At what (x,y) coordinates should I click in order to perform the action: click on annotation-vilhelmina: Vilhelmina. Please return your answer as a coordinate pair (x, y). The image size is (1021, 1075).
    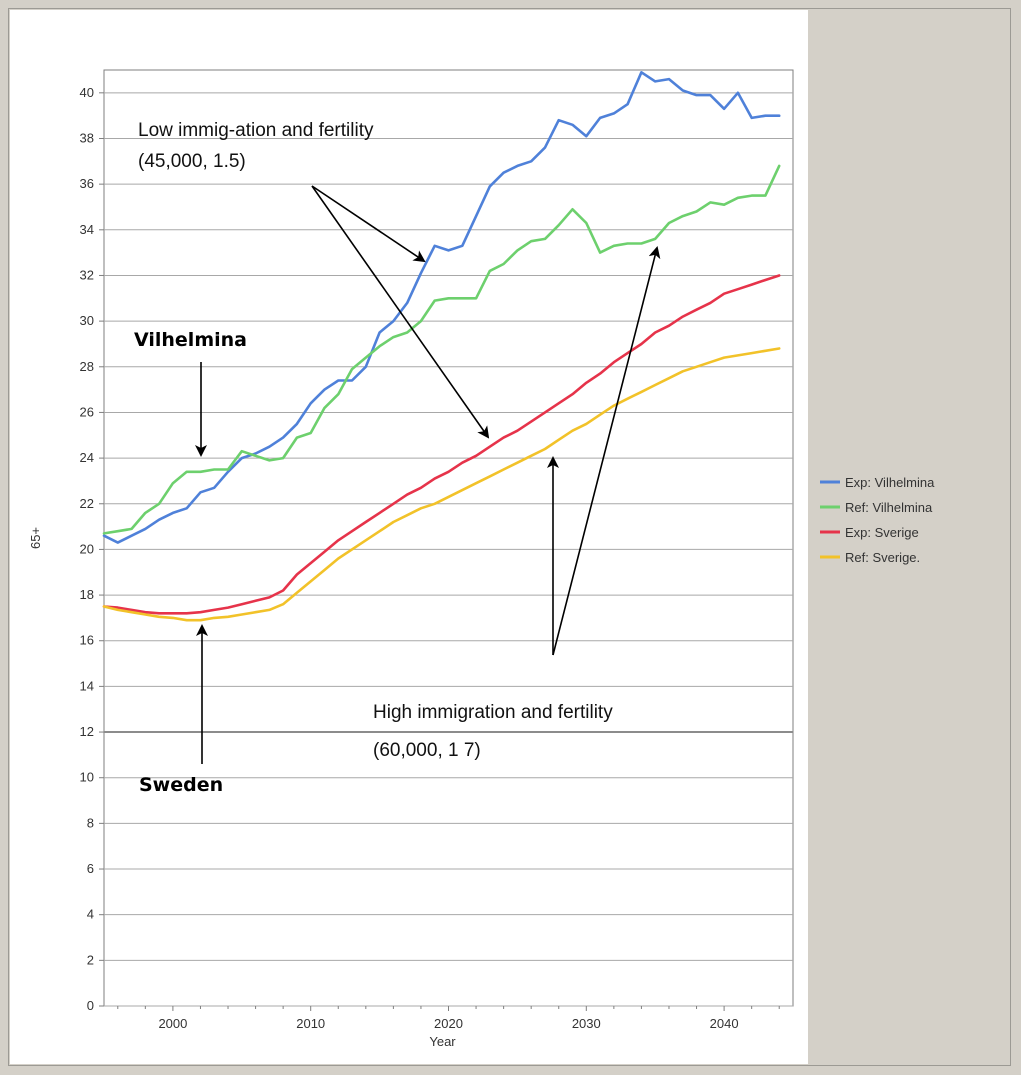
    Looking at the image, I should click on (190, 340).